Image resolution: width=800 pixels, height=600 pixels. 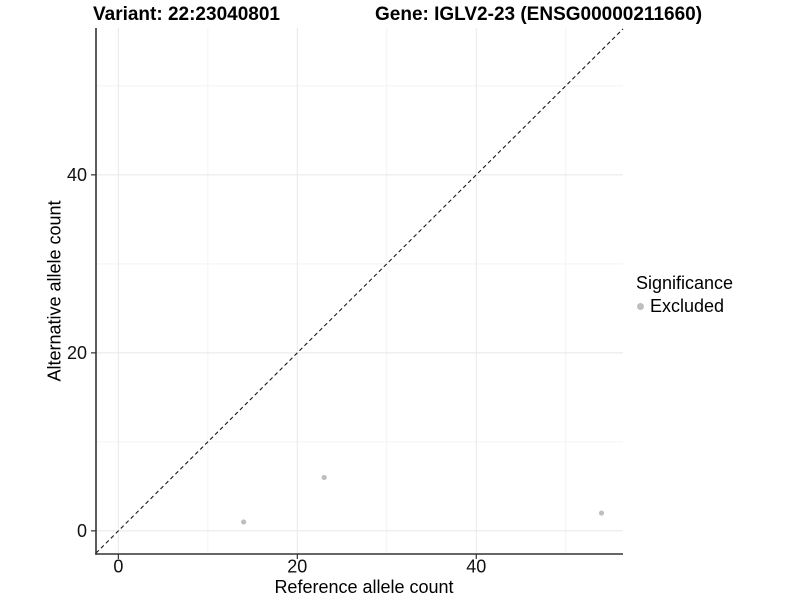 What do you see at coordinates (297, 567) in the screenshot?
I see `x-tick-label: 20` at bounding box center [297, 567].